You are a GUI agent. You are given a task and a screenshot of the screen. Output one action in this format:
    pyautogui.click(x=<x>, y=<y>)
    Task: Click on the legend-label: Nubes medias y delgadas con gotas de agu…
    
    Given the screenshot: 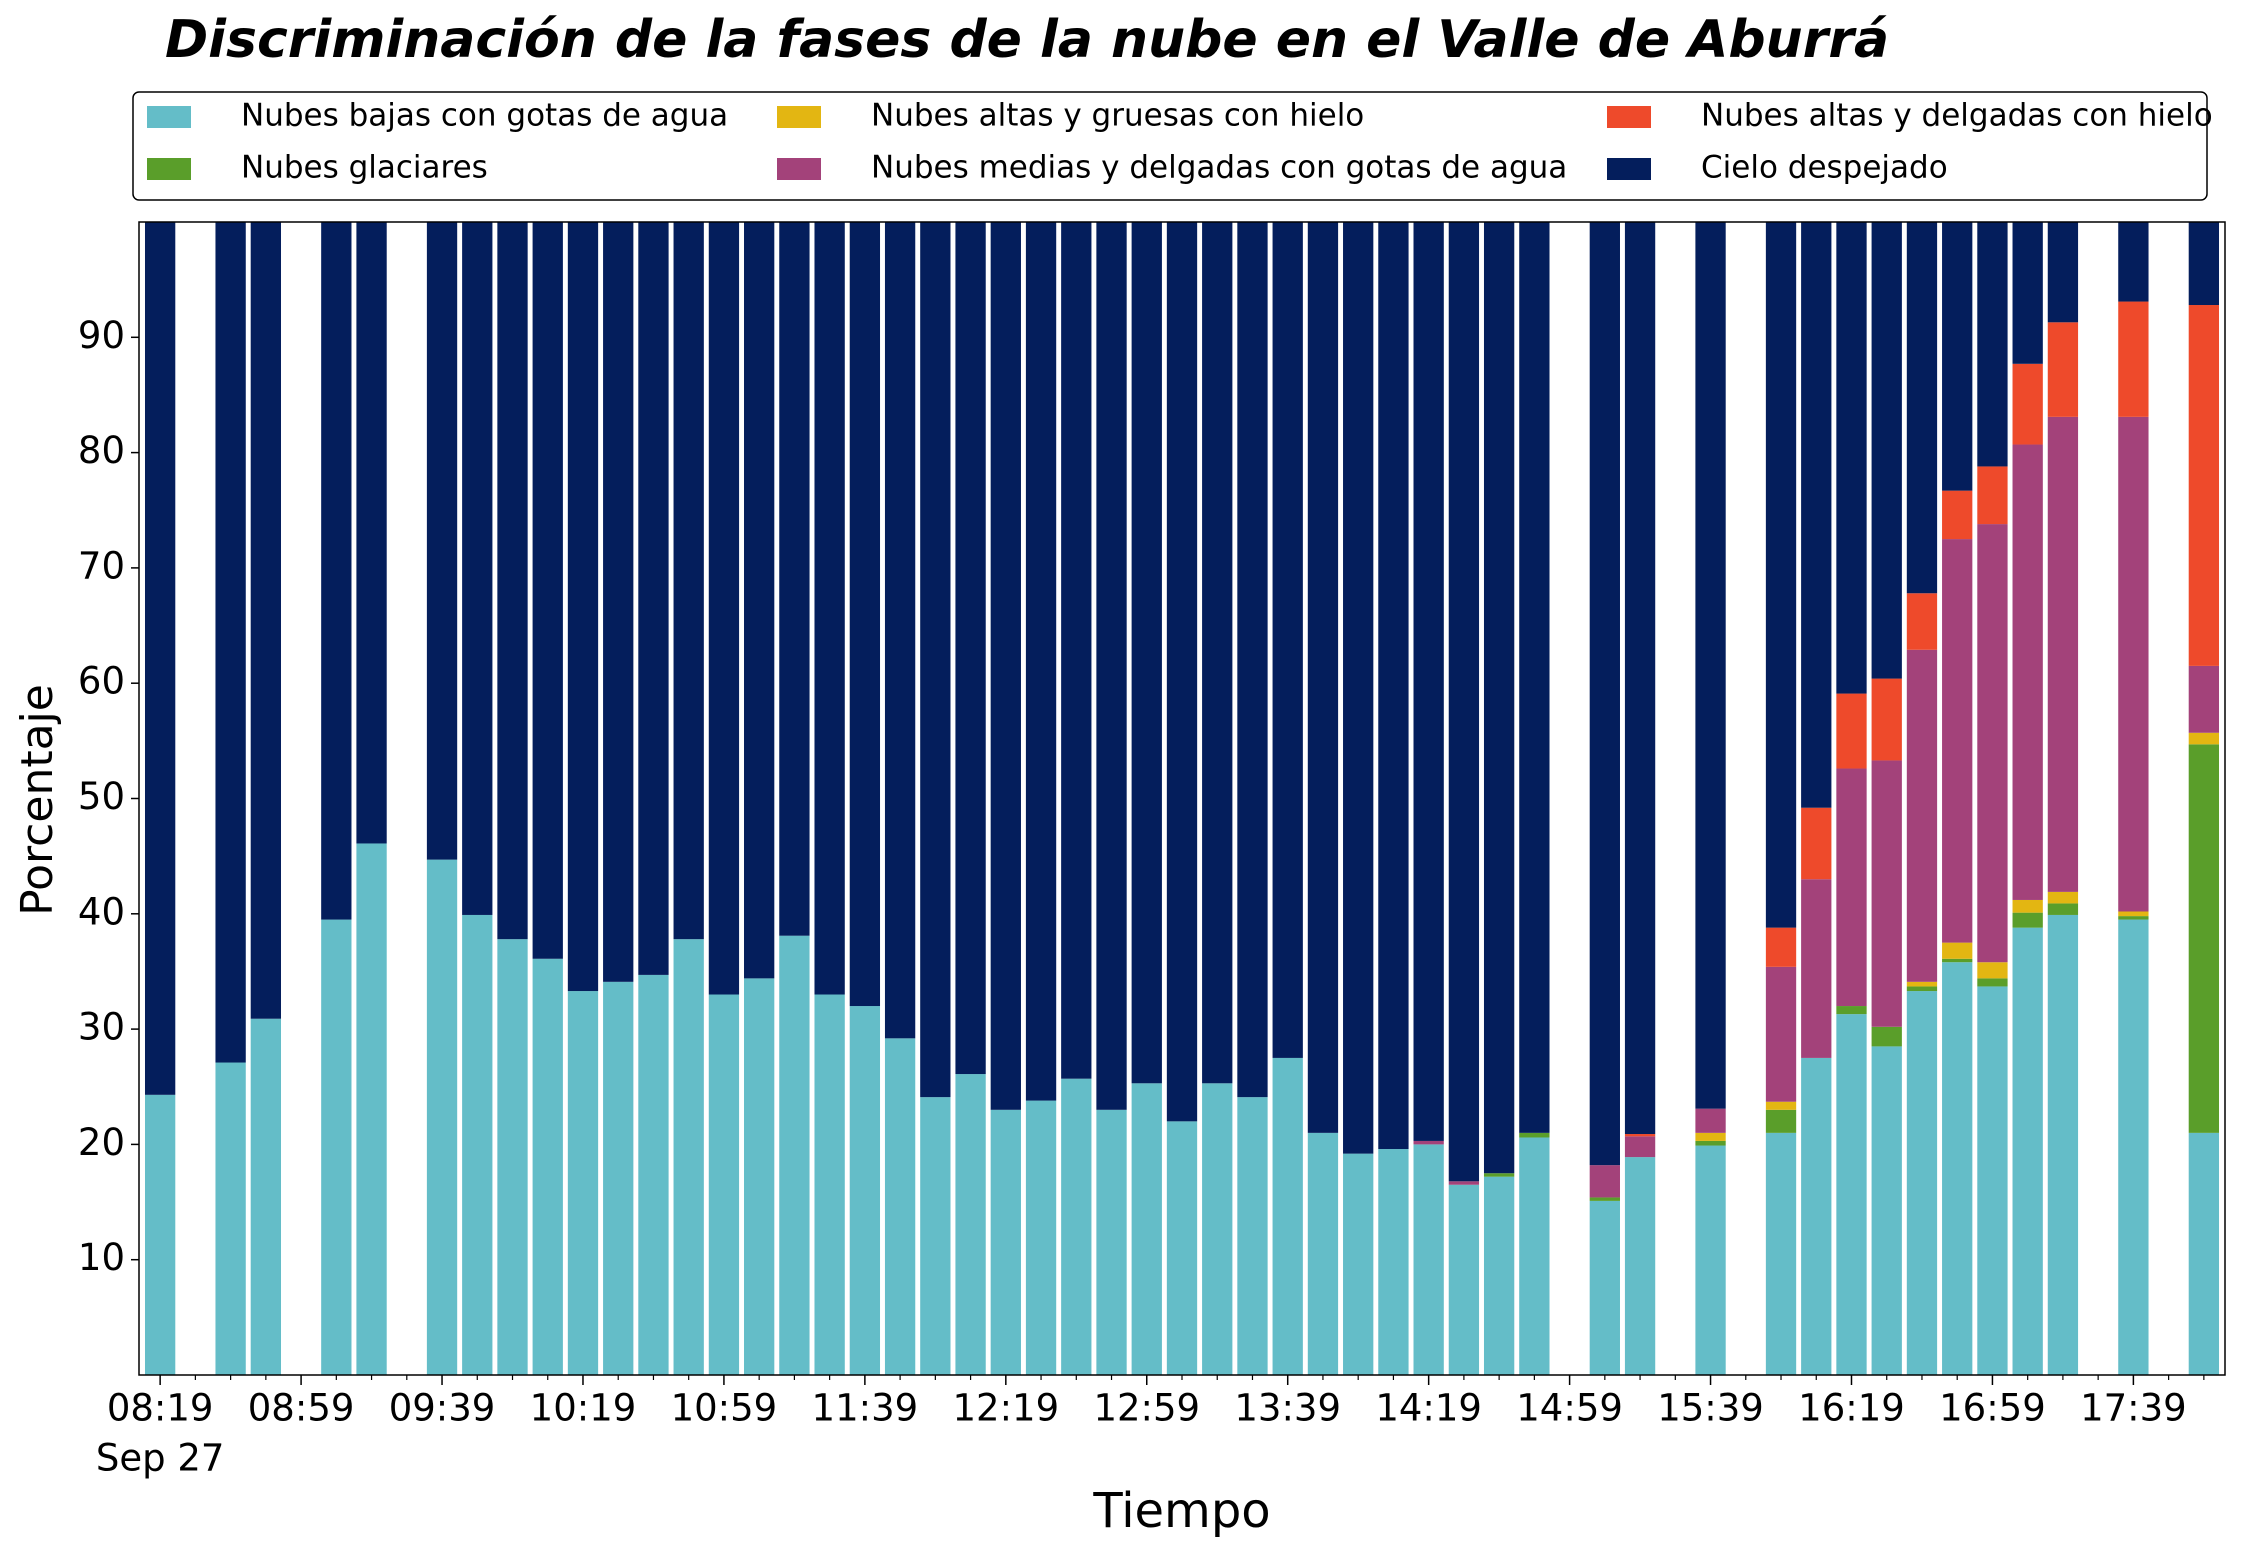 What is the action you would take?
    pyautogui.click(x=1219, y=168)
    